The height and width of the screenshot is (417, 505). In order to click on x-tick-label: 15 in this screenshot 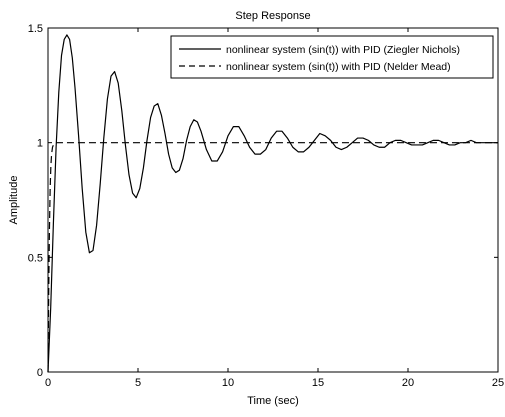, I will do `click(318, 383)`.